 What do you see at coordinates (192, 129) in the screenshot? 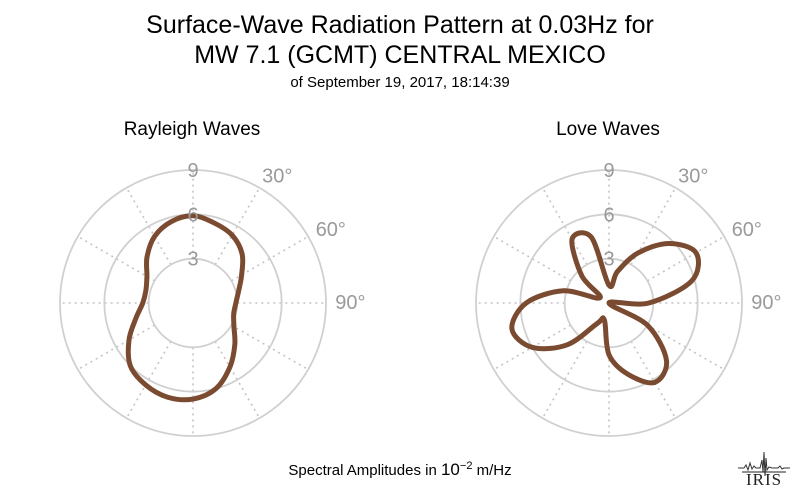
I see `rayleigh-panel-title: Rayleigh Waves` at bounding box center [192, 129].